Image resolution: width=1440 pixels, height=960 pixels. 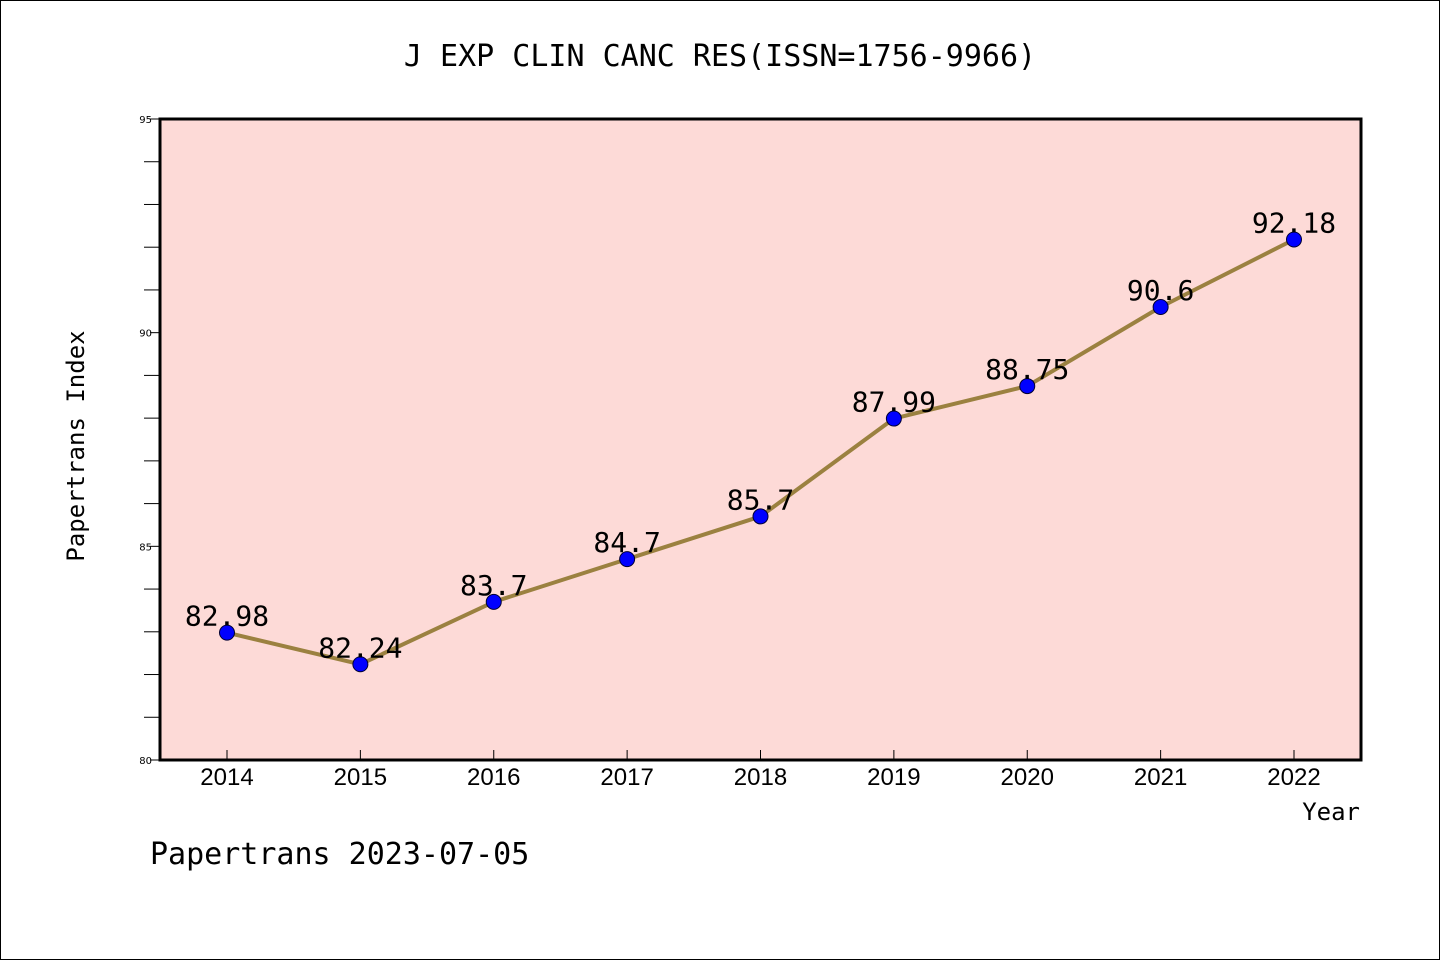 What do you see at coordinates (227, 616) in the screenshot?
I see `data-label: 82.98` at bounding box center [227, 616].